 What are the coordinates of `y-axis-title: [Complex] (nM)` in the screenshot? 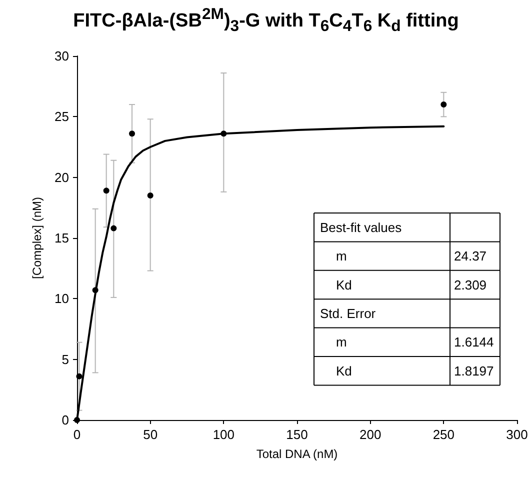 It's located at (37, 238).